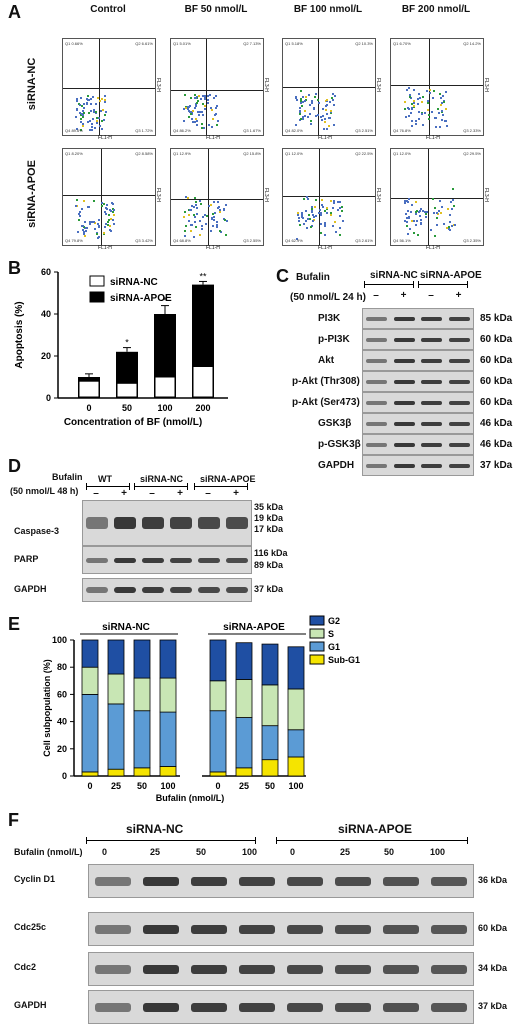 This screenshot has width=520, height=1024. Describe the element at coordinates (472, 130) in the screenshot. I see `quadrant-q3-label: Q3 2.33%` at that location.